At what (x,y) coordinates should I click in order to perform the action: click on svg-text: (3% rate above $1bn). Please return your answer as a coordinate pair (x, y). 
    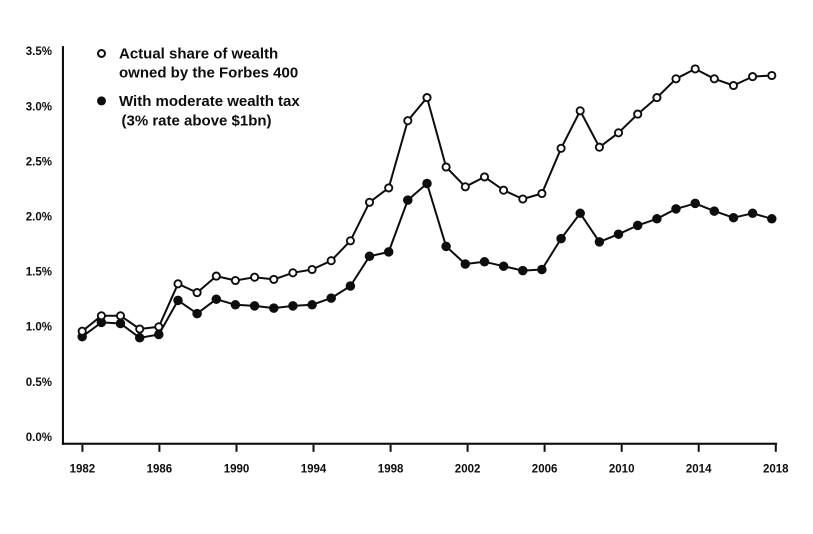
    Looking at the image, I should click on (197, 120).